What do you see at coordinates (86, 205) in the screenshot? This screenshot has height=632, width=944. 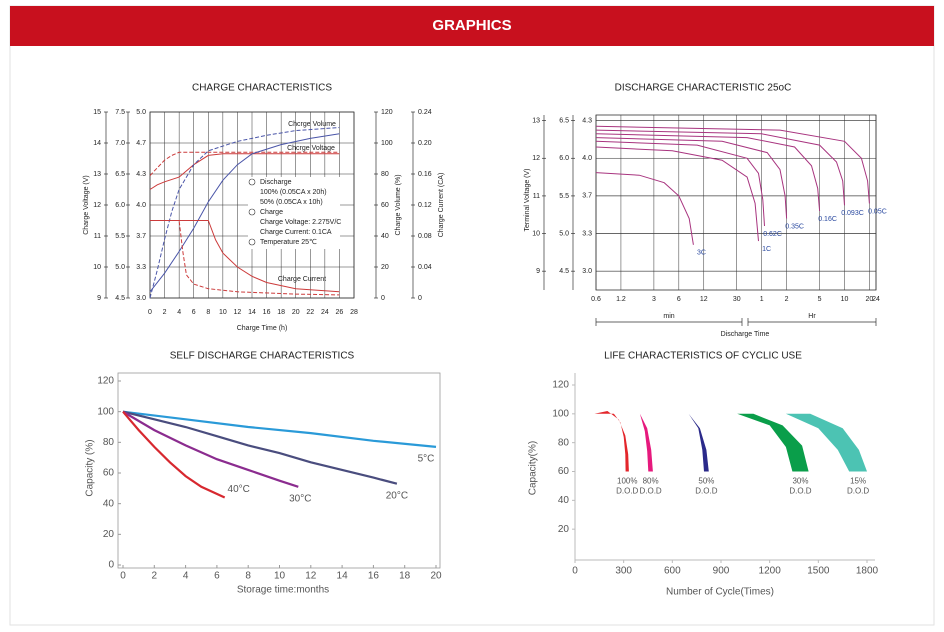 I see `y-axis-label: Charge Voltage (V)` at bounding box center [86, 205].